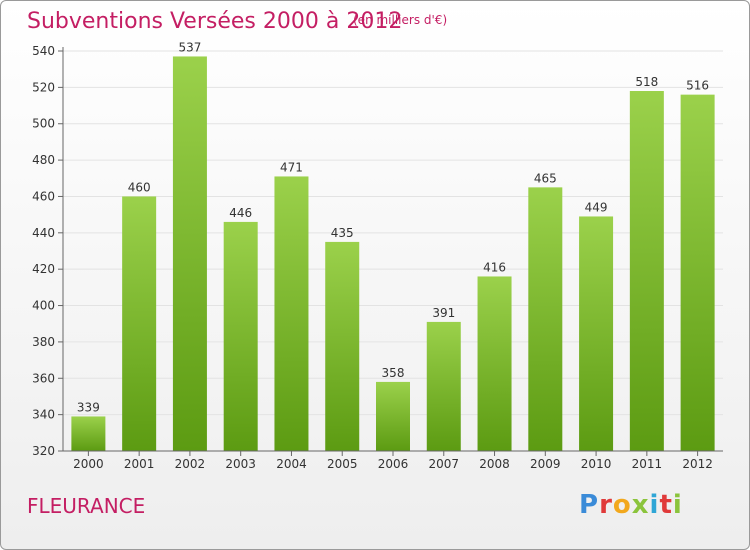 This screenshot has height=550, width=750. What do you see at coordinates (596, 207) in the screenshot?
I see `data-label-2010: 449` at bounding box center [596, 207].